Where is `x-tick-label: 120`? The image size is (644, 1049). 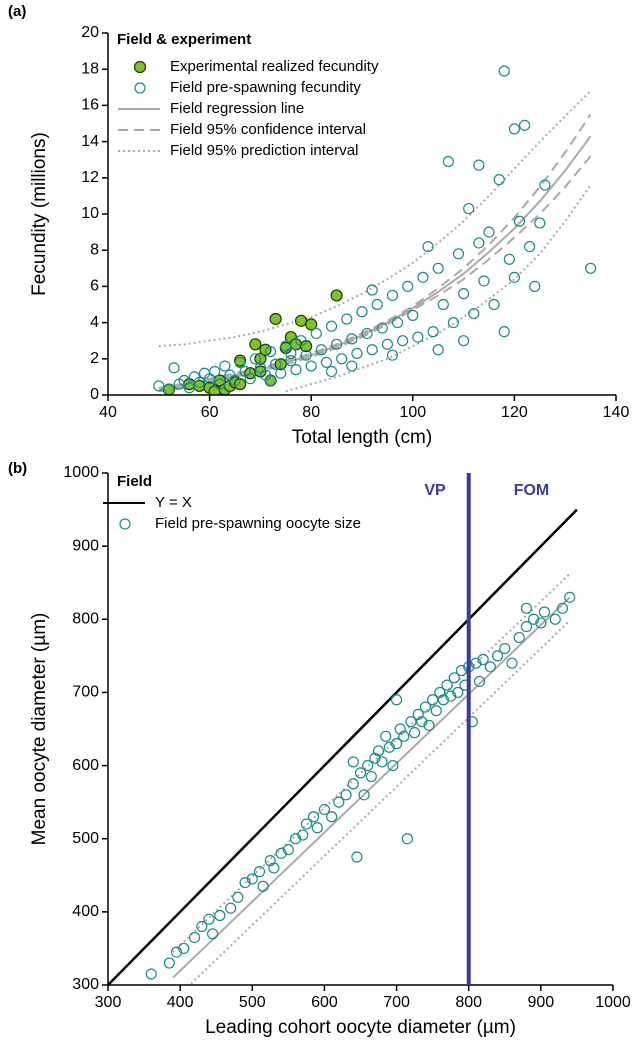 x-tick-label: 120 is located at coordinates (514, 412).